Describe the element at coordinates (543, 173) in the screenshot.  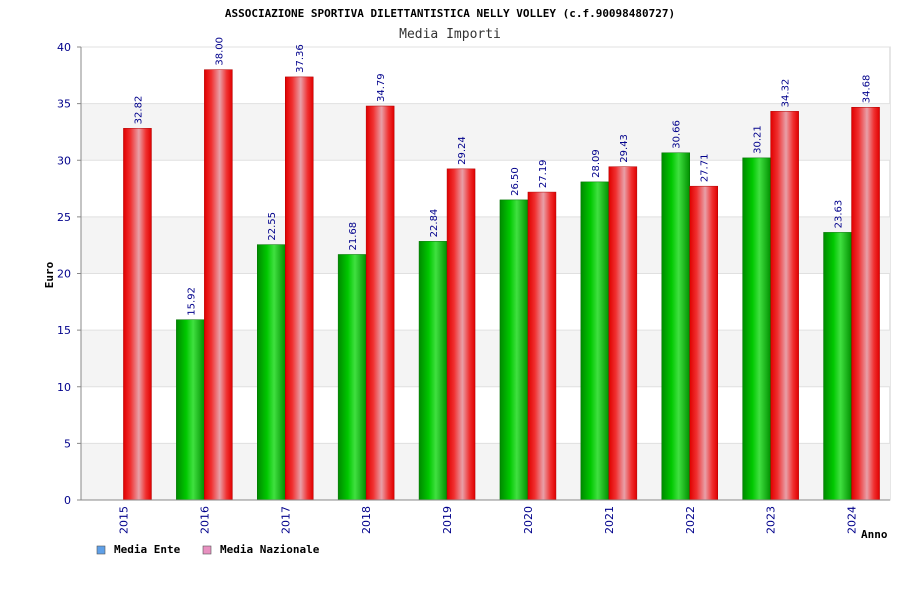
I see `data-label: 27.19` at that location.